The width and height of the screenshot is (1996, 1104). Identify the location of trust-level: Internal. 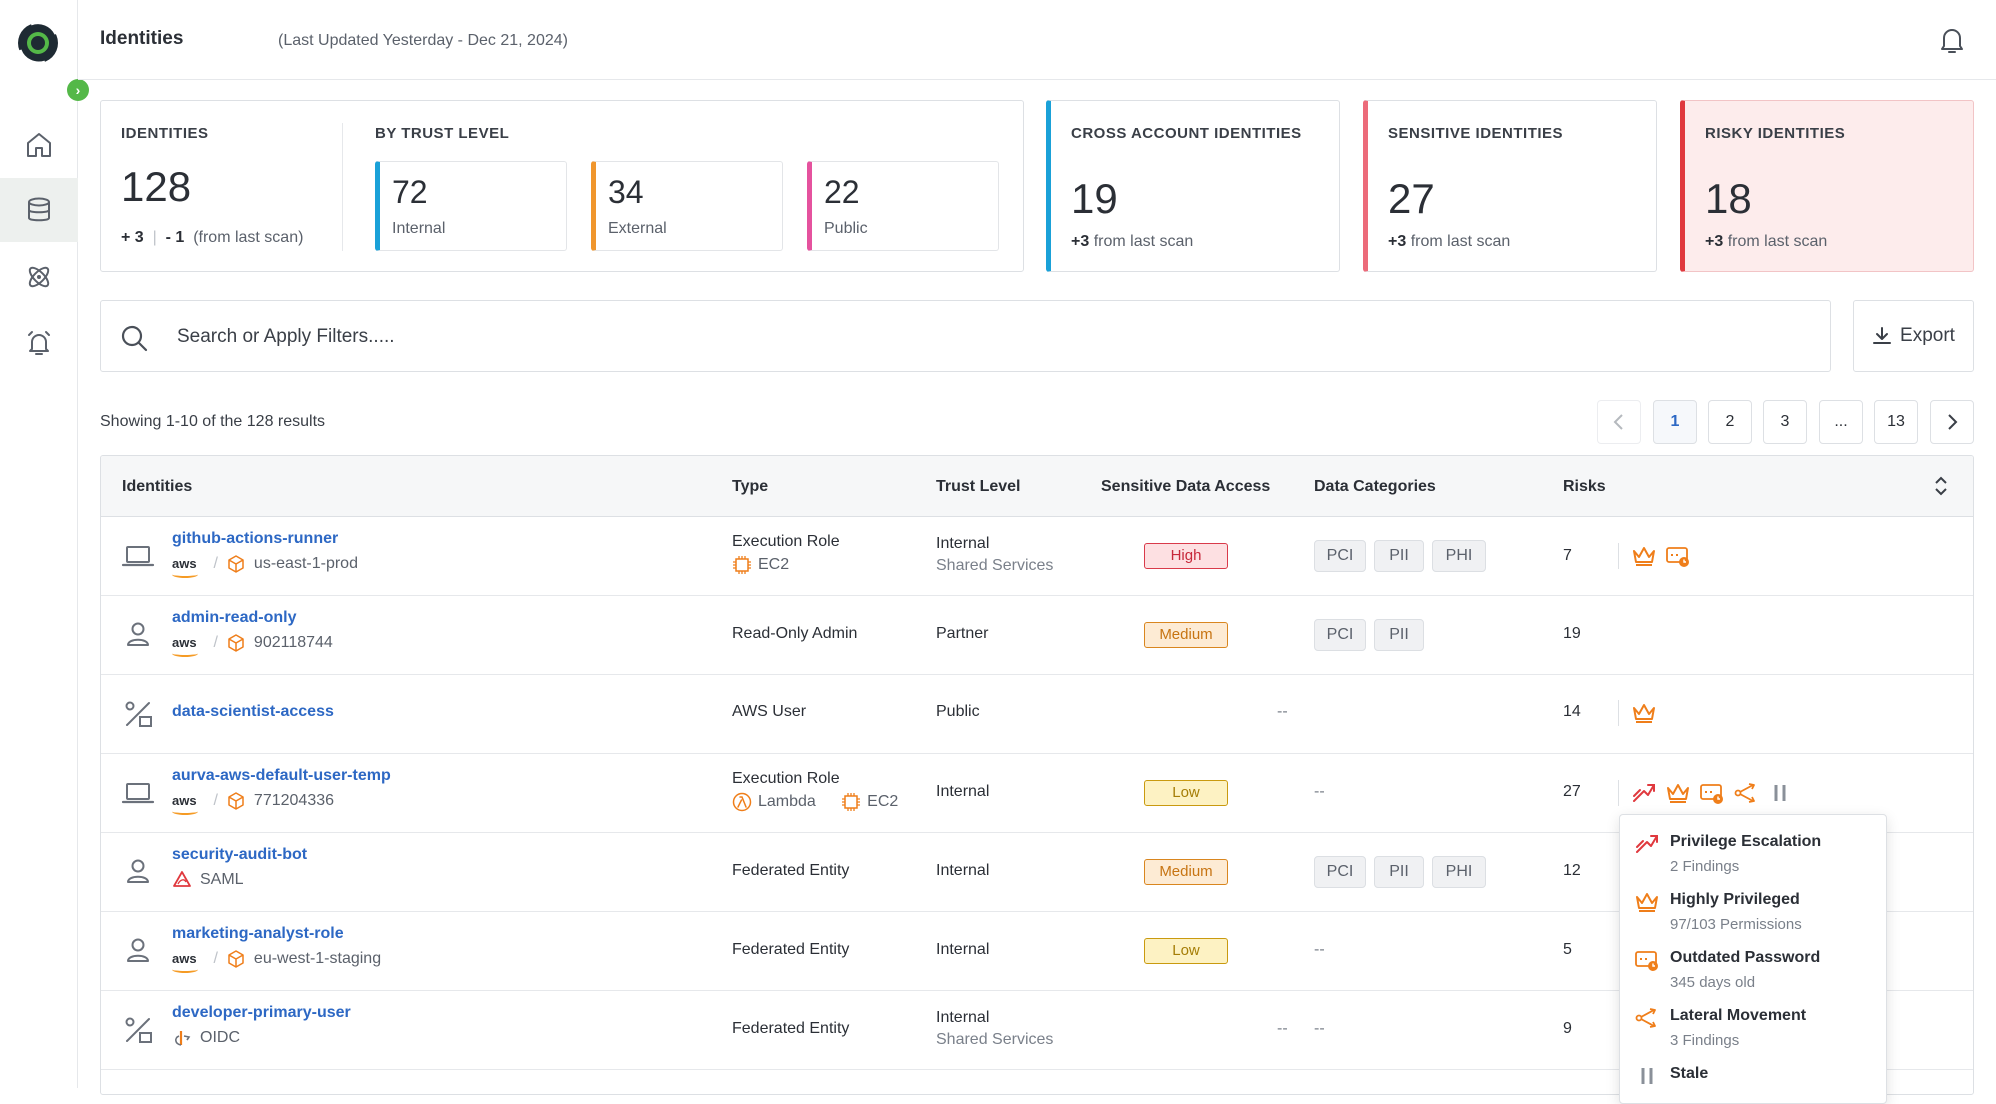
(963, 949).